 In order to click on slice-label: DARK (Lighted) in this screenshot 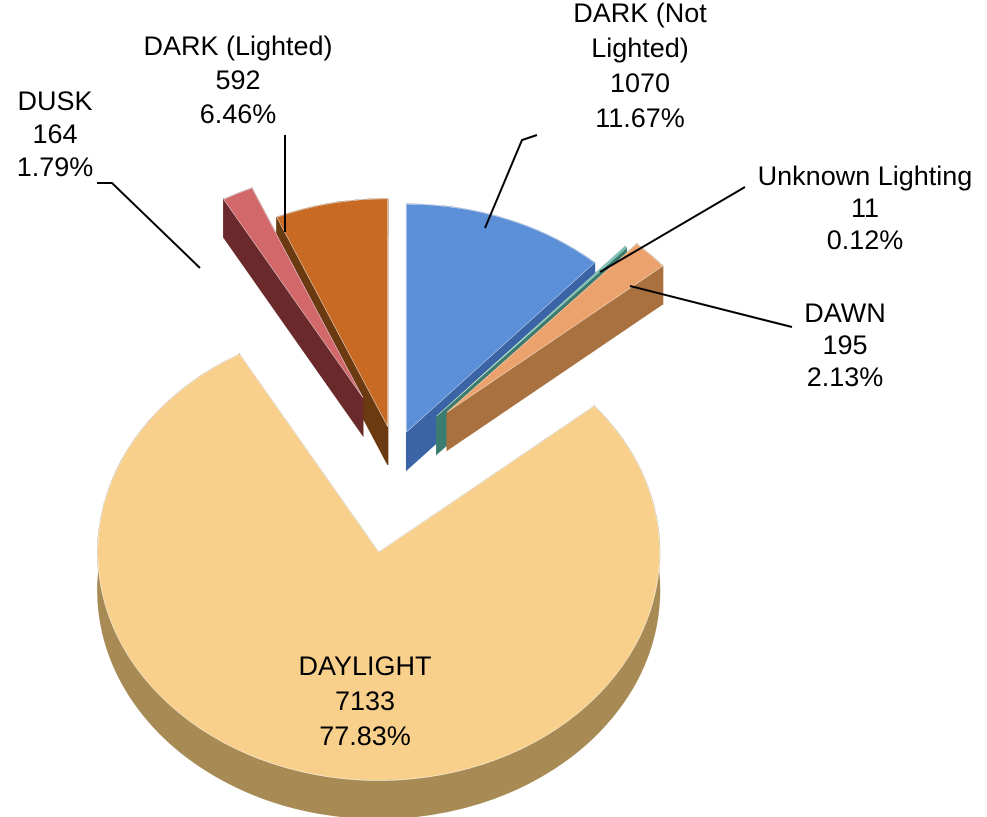, I will do `click(237, 46)`.